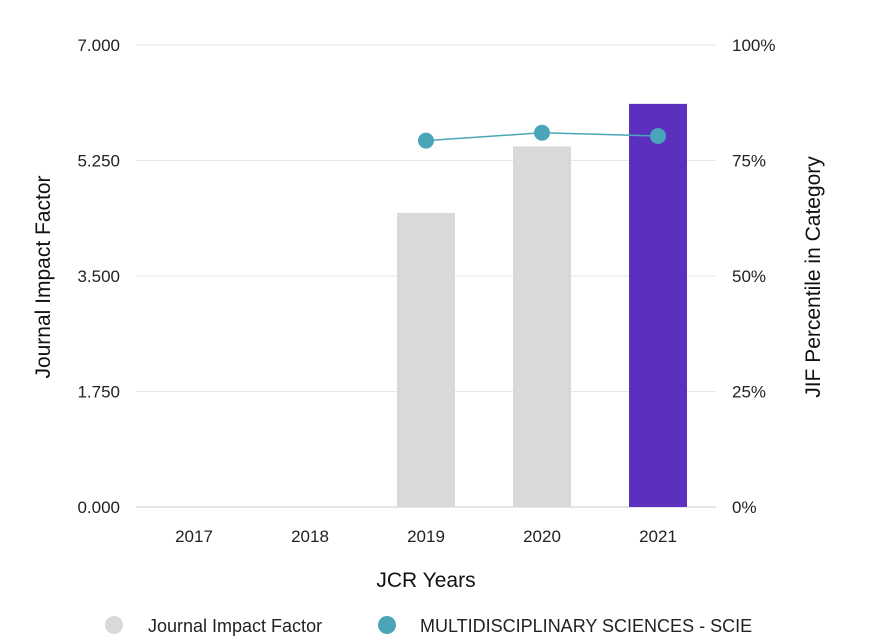 The width and height of the screenshot is (874, 643). I want to click on legend-marker-jif, so click(114, 625).